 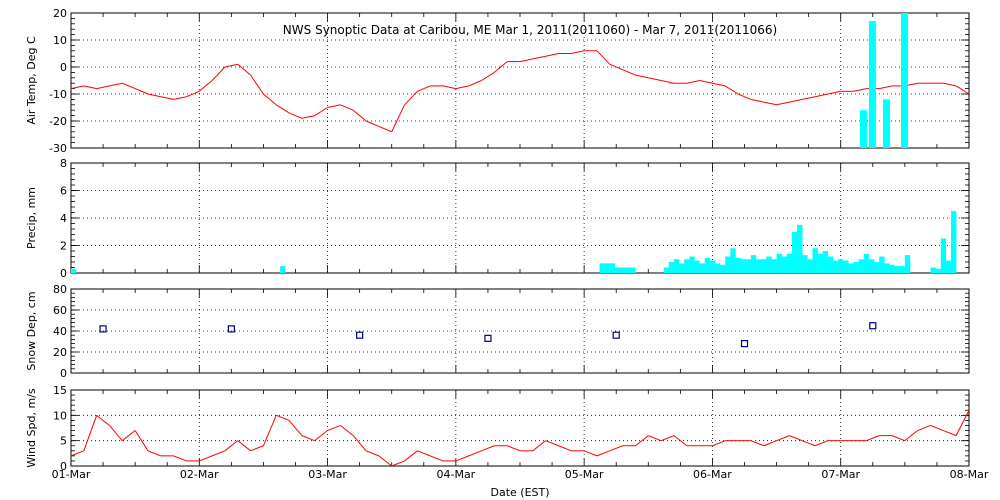 What do you see at coordinates (872, 85) in the screenshot?
I see `overflow-precip-bar` at bounding box center [872, 85].